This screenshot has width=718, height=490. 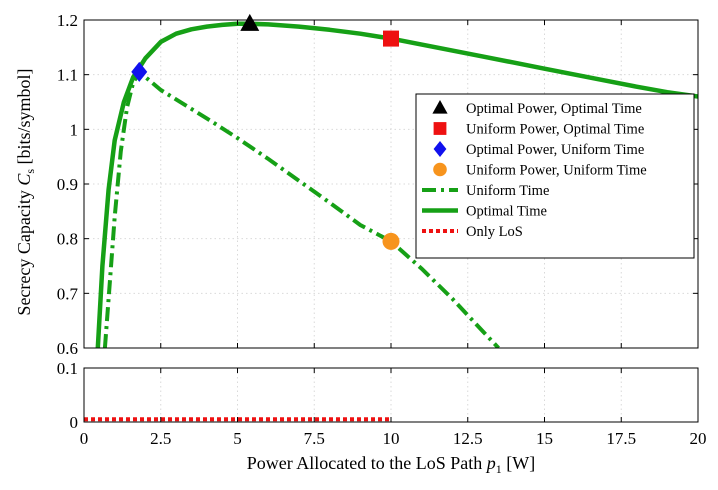 I want to click on legend-marker-optimal-power-uniform-time, so click(x=440, y=149).